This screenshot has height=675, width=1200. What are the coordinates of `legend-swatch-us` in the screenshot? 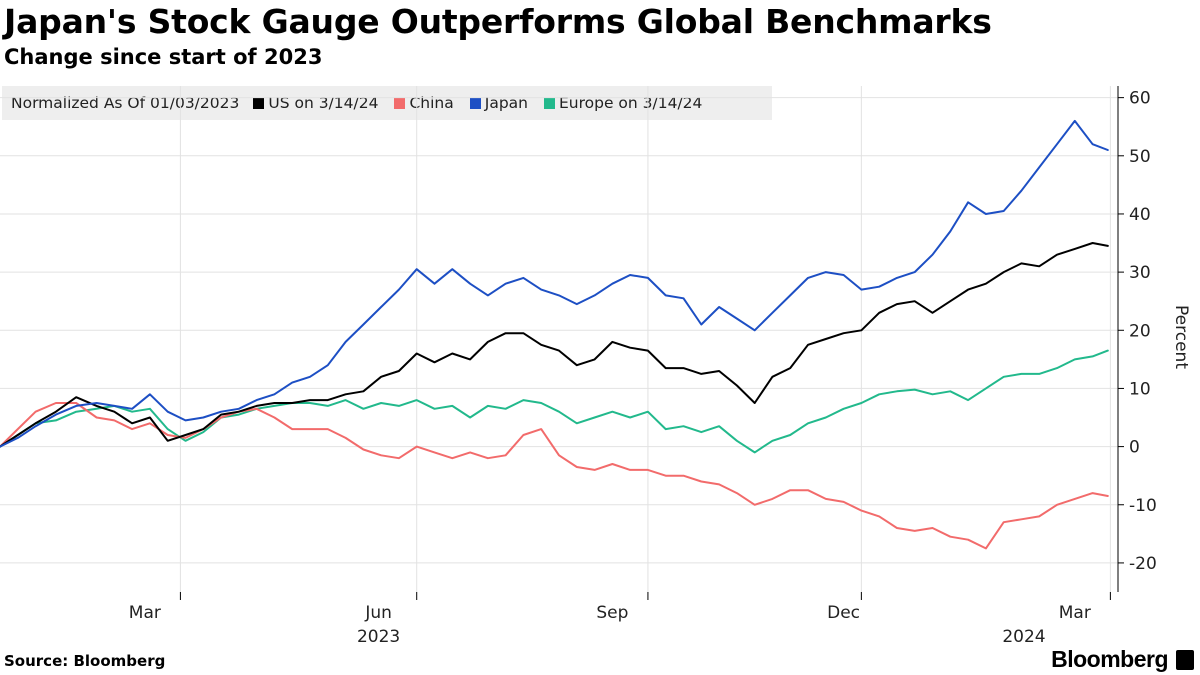 It's located at (259, 103).